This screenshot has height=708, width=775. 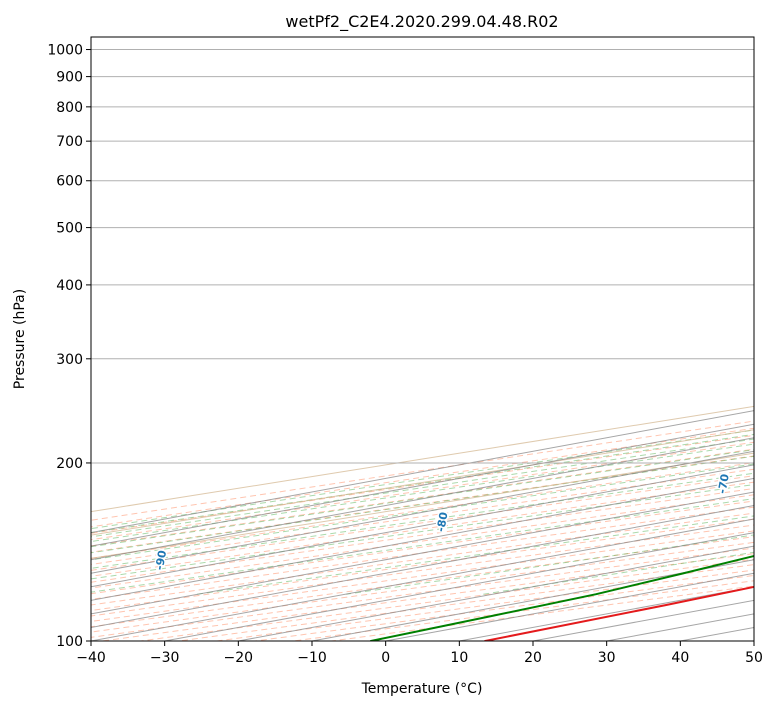 I want to click on y-axis-ticks: 100 200 300 400 500 600 700 800 900 1000, so click(x=69, y=346).